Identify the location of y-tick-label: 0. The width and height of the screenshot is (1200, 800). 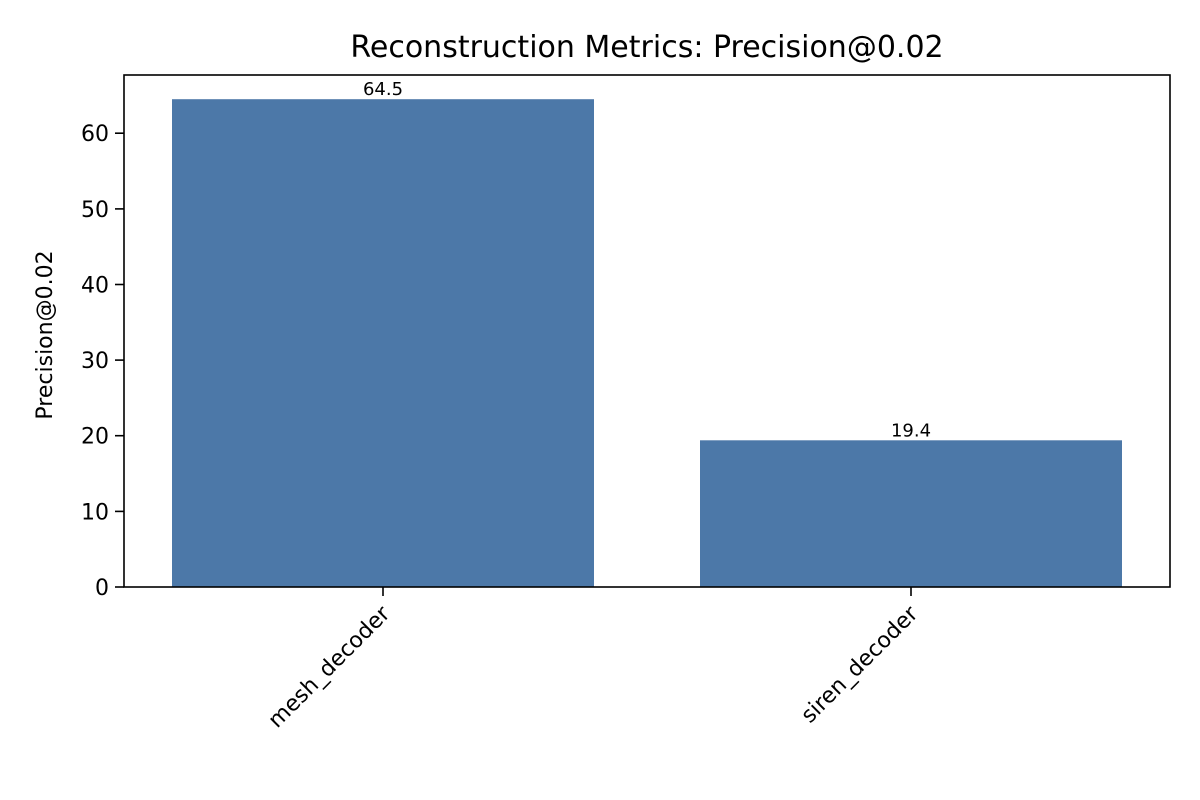
(102, 588).